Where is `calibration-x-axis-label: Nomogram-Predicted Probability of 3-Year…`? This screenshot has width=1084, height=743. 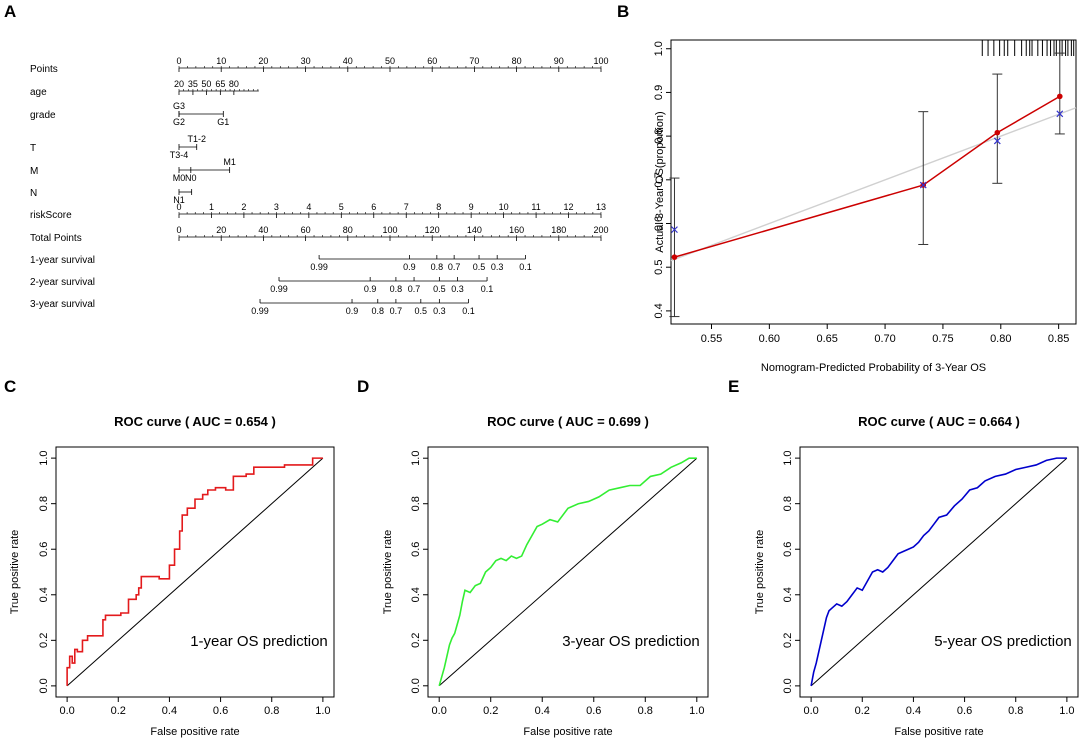
calibration-x-axis-label: Nomogram-Predicted Probability of 3-Year… is located at coordinates (873, 368).